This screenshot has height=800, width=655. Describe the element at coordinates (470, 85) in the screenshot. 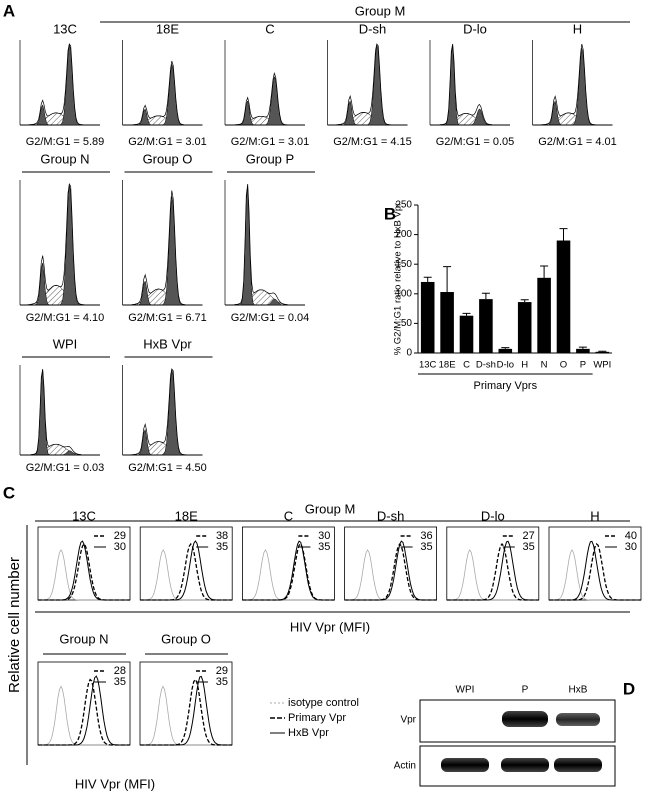

I see `g1-peak` at that location.